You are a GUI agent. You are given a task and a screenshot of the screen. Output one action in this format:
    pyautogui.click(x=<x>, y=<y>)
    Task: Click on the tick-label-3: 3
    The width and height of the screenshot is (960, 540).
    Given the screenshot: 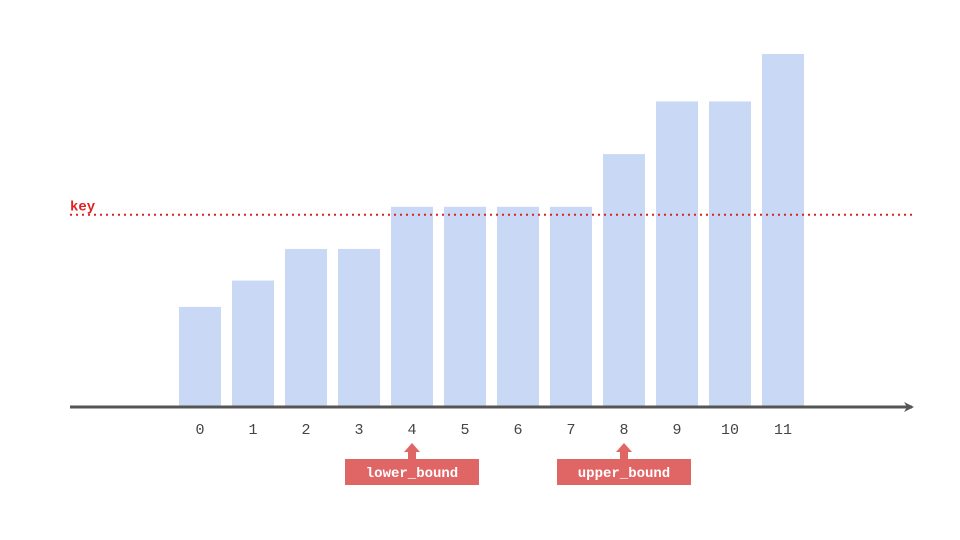 What is the action you would take?
    pyautogui.click(x=358, y=430)
    